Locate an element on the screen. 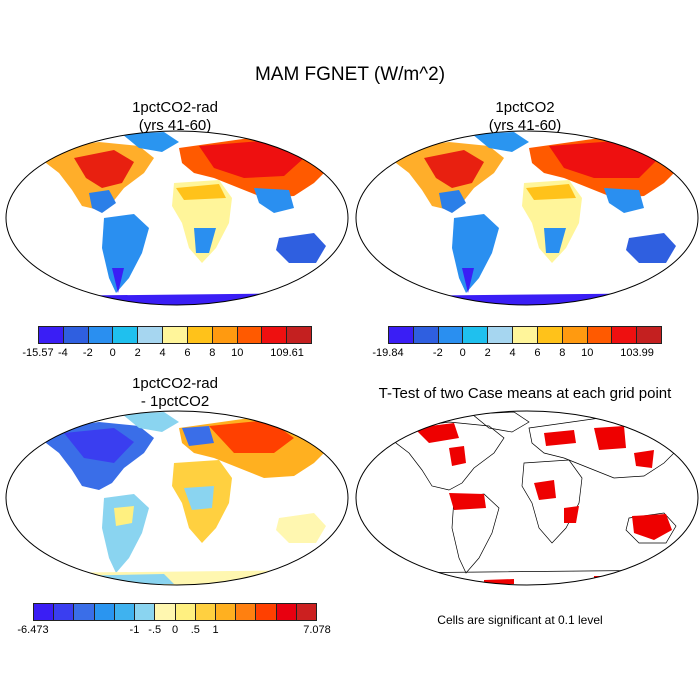  cb1-tick-label: 6 is located at coordinates (187, 353).